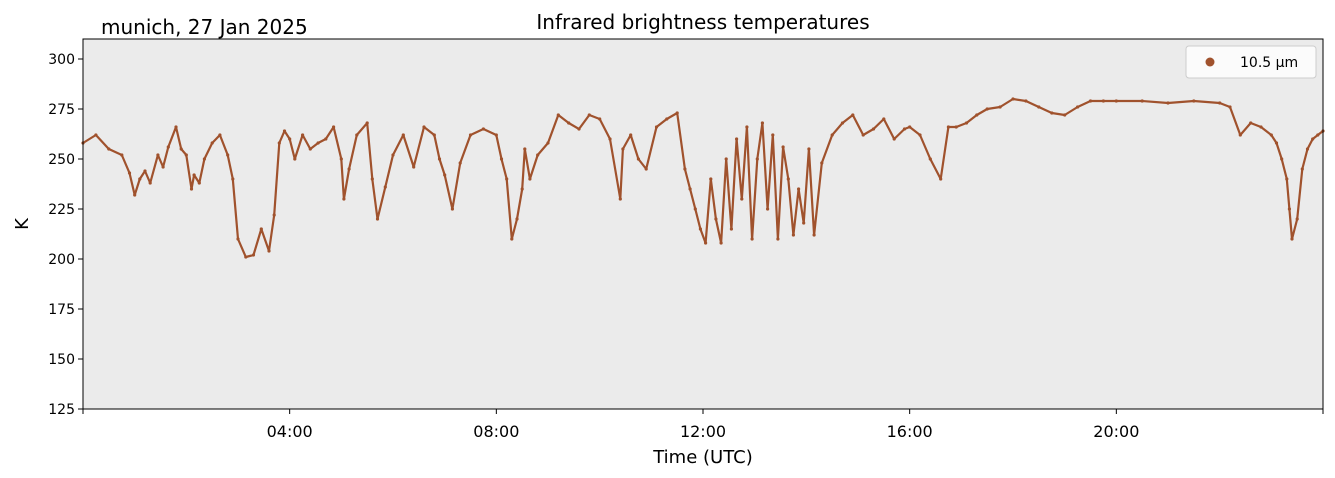 Image resolution: width=1335 pixels, height=478 pixels. I want to click on chart-title: Infrared brightness temperatures, so click(702, 22).